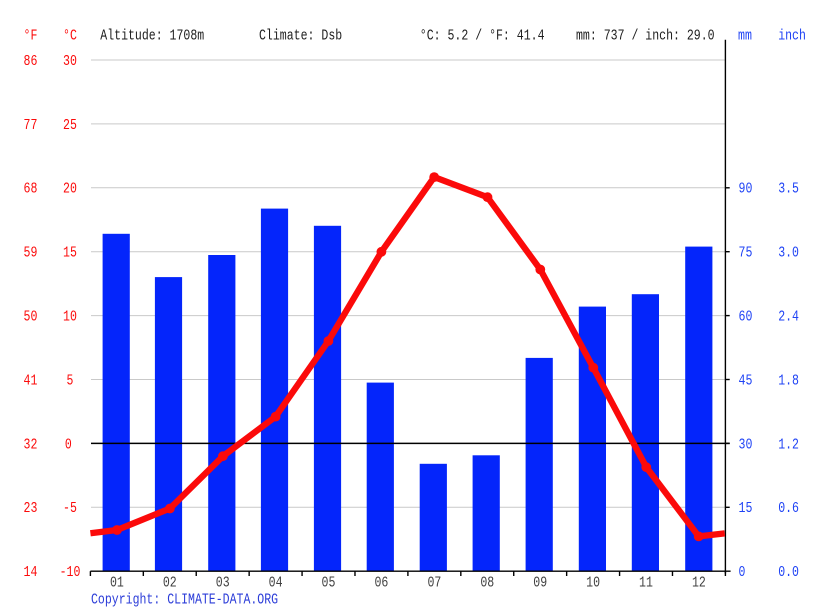 The image size is (815, 611). What do you see at coordinates (788, 508) in the screenshot?
I see `svg-text: 0.6` at bounding box center [788, 508].